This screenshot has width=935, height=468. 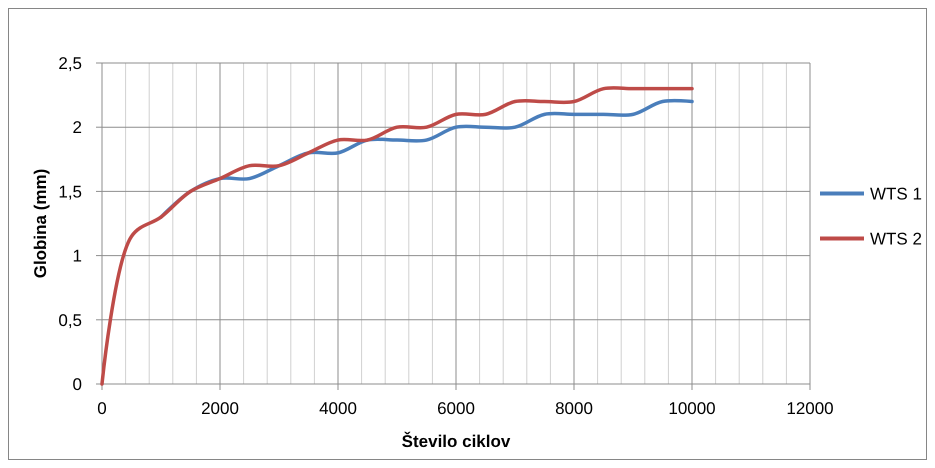 What do you see at coordinates (220, 408) in the screenshot?
I see `x-tick-label: 2000` at bounding box center [220, 408].